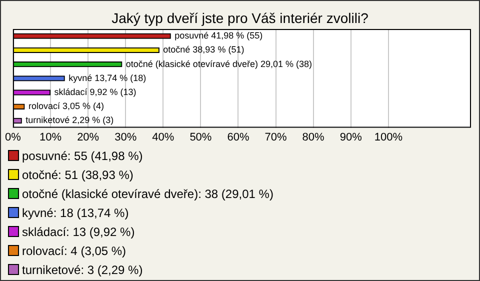 This screenshot has height=281, width=480. Describe the element at coordinates (219, 63) in the screenshot. I see `data-label: otočné (klasické otevíravé dveře) 29,01 % (38)` at that location.